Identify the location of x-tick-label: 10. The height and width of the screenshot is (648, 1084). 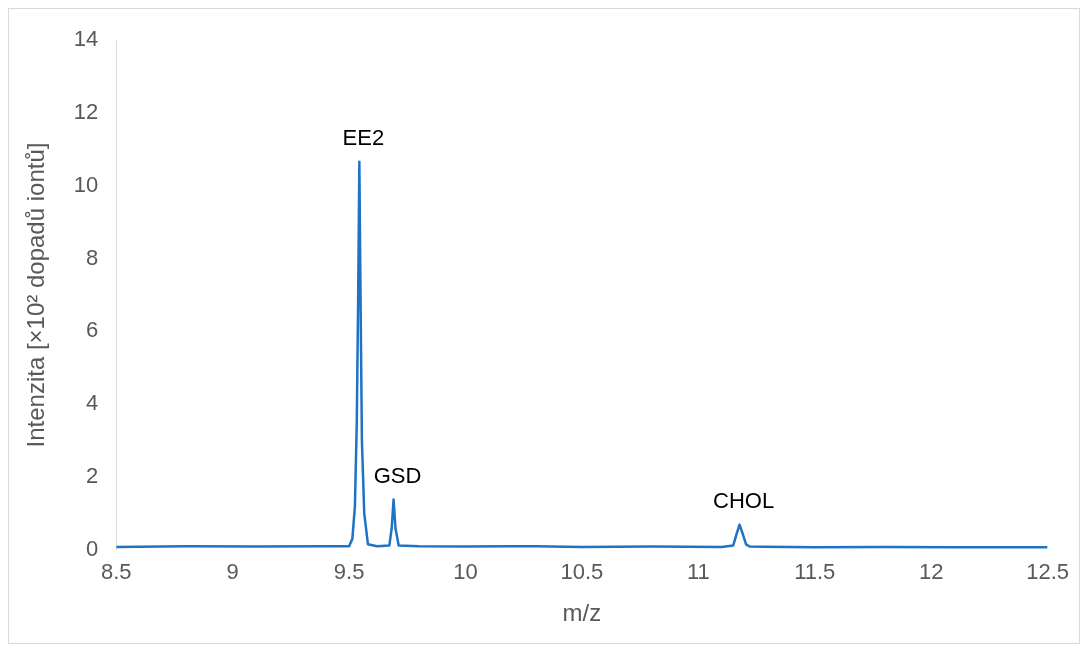
(465, 572).